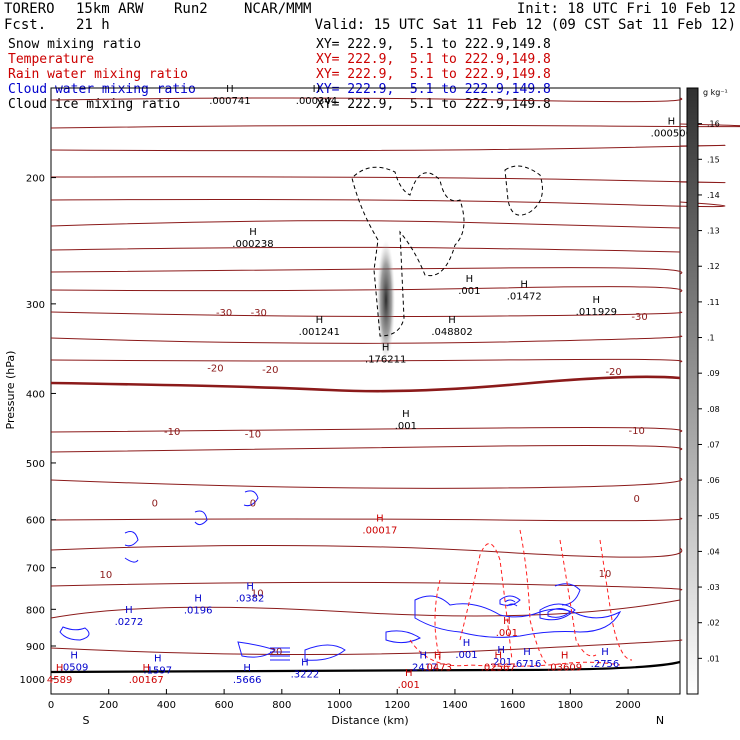 This screenshot has height=740, width=740. Describe the element at coordinates (713, 409) in the screenshot. I see `colorbar-tick-label: .08` at that location.